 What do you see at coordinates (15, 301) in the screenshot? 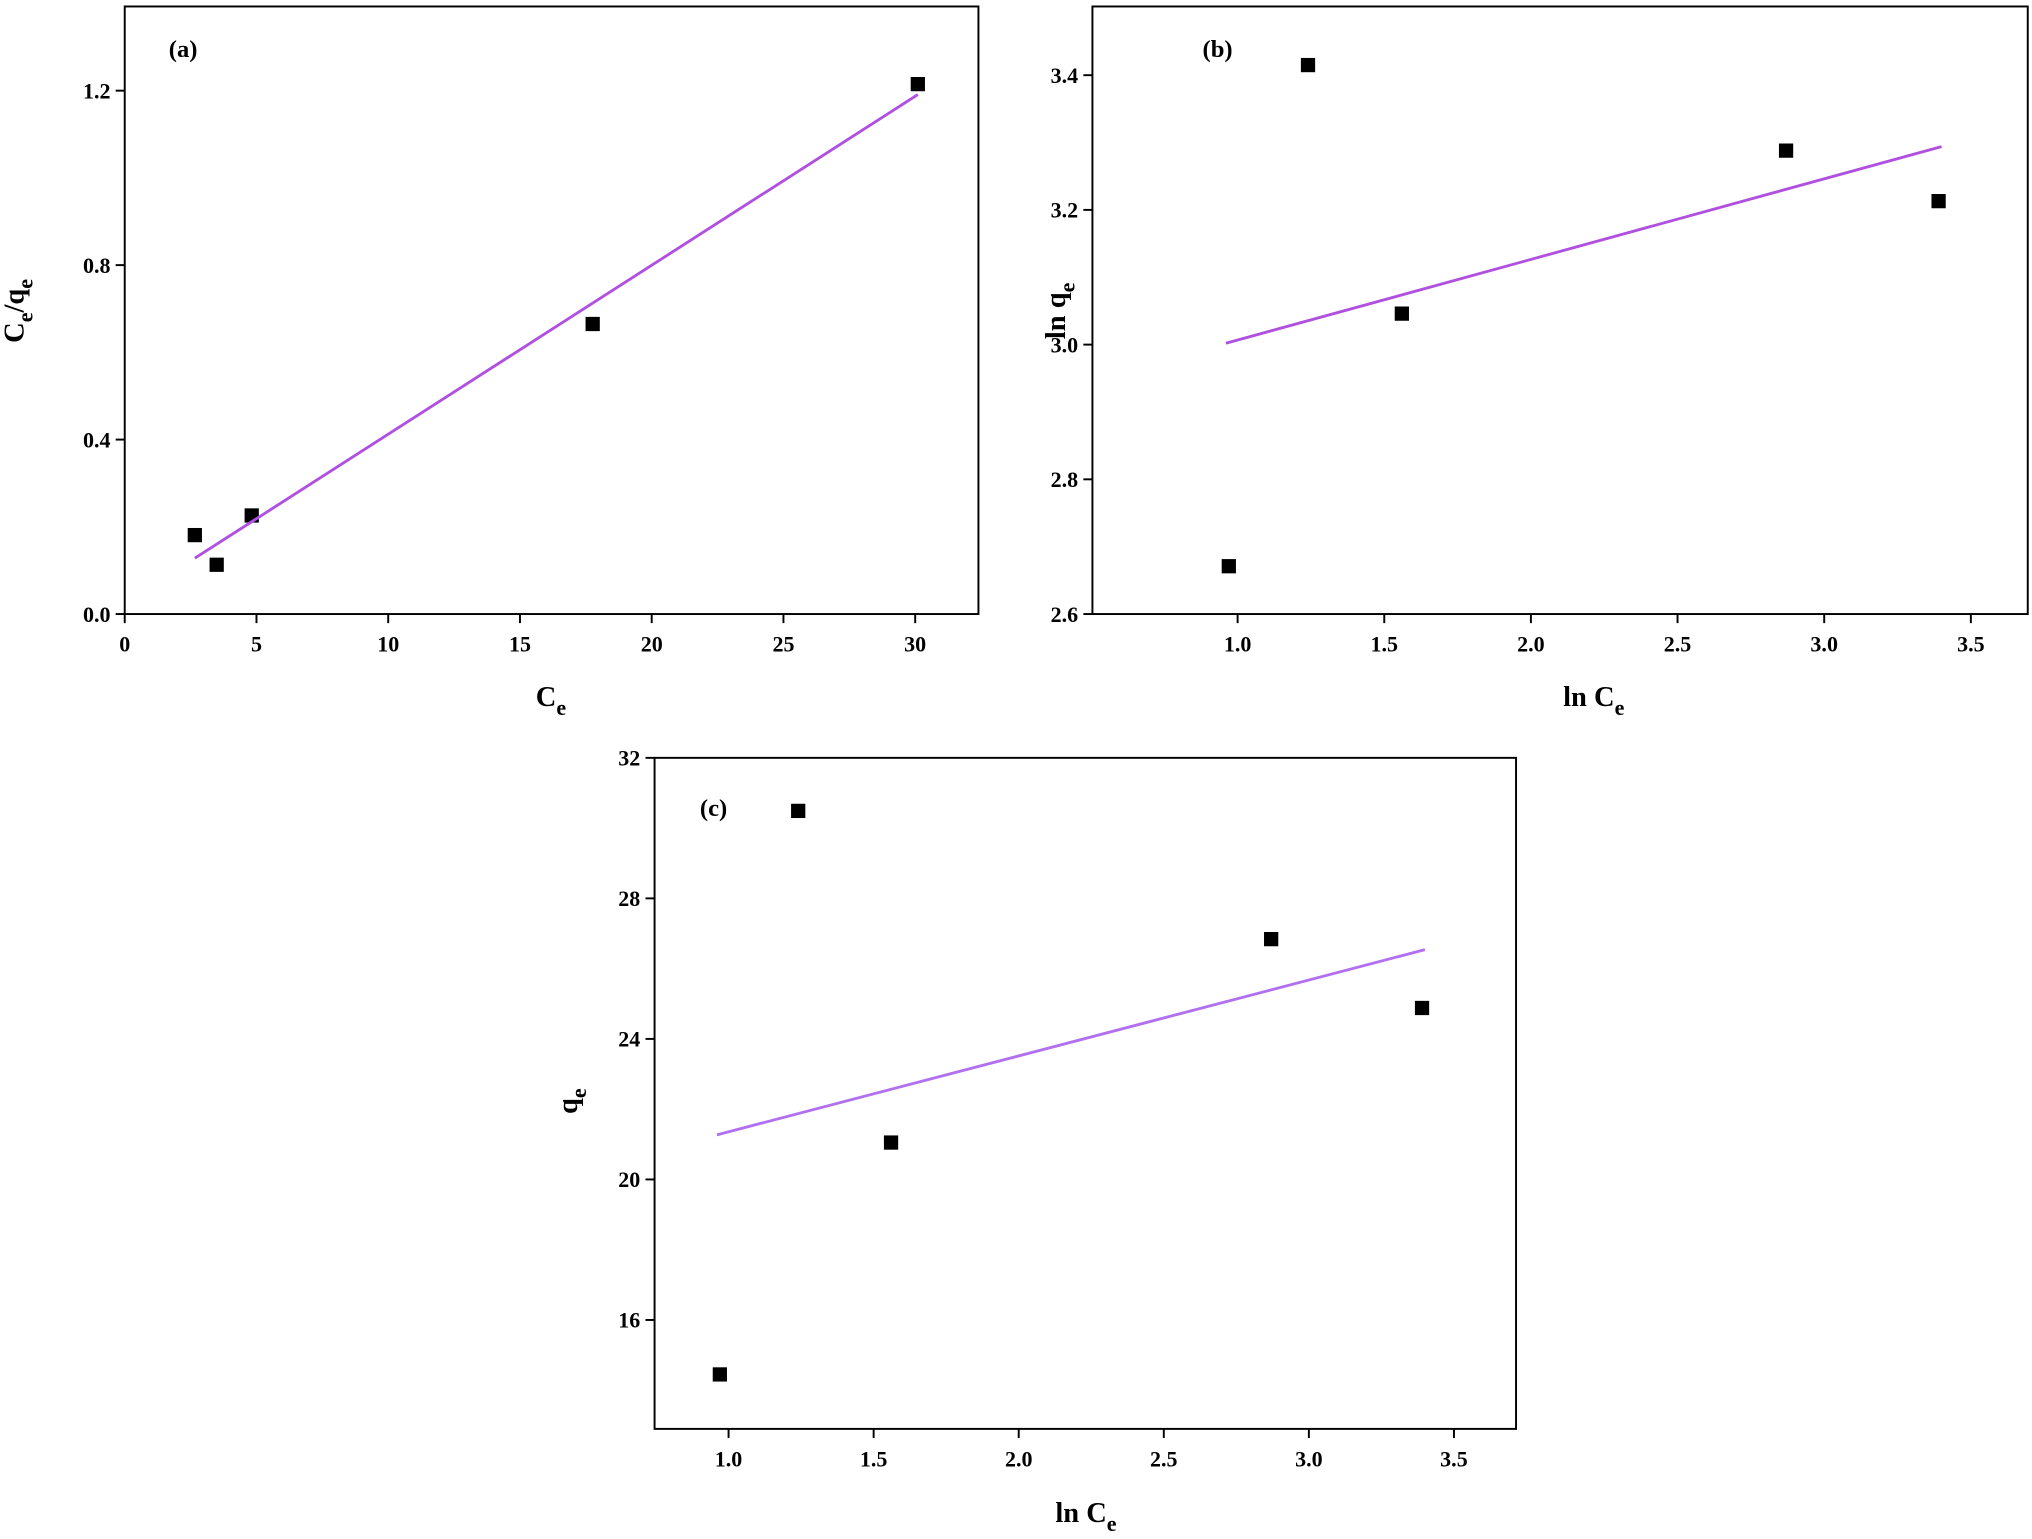
I see `label-part: /q` at bounding box center [15, 301].